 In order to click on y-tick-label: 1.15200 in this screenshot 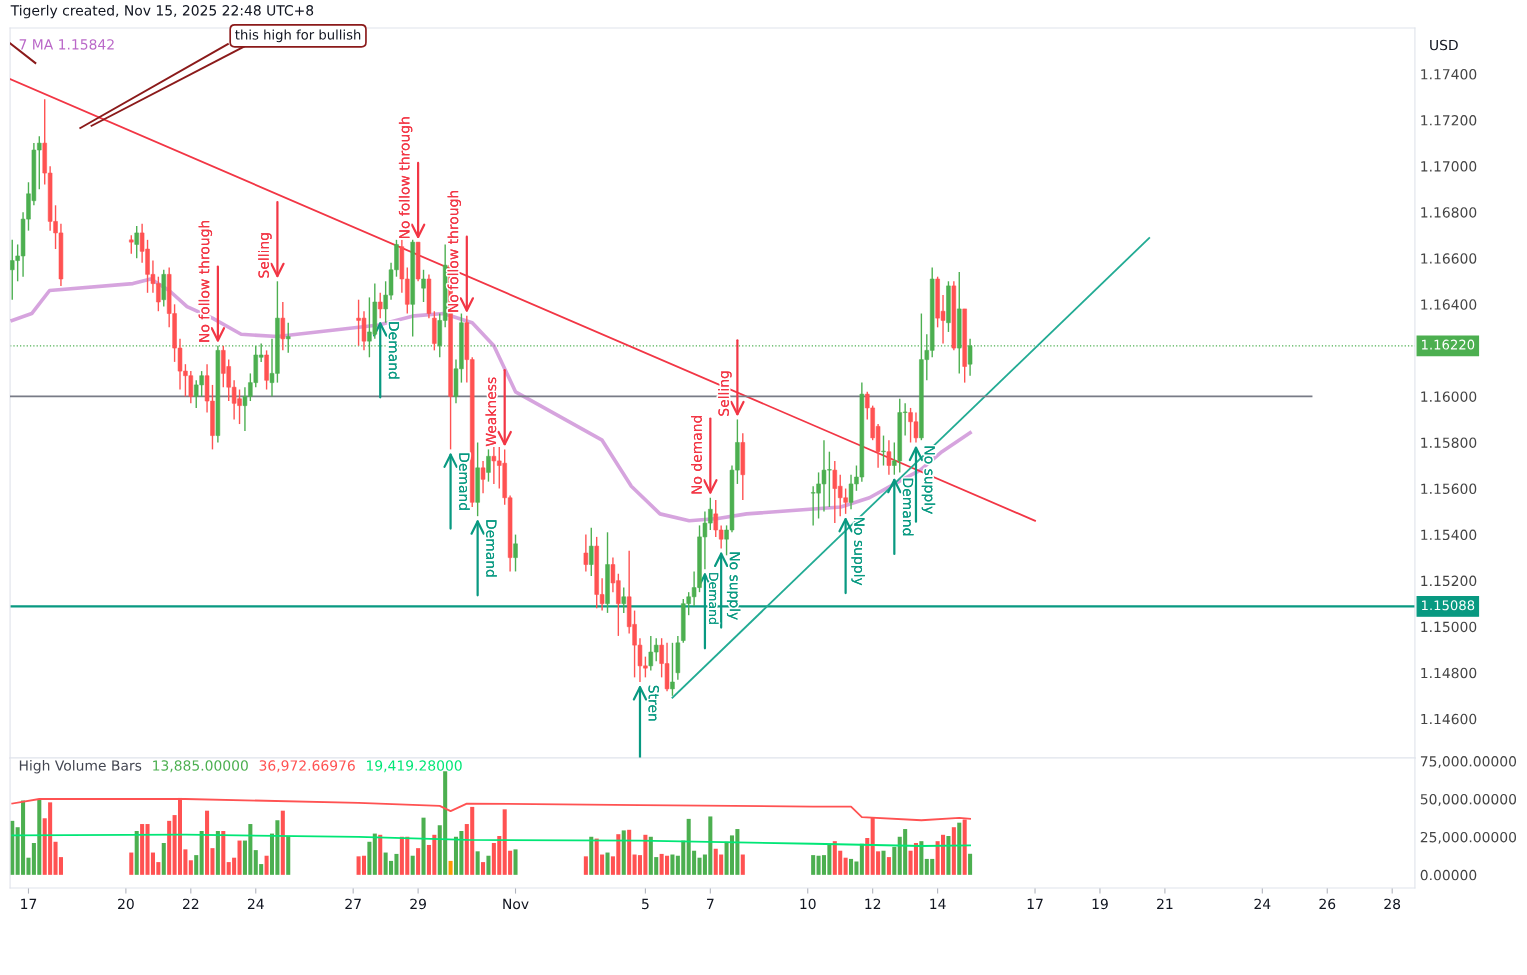, I will do `click(1449, 581)`.